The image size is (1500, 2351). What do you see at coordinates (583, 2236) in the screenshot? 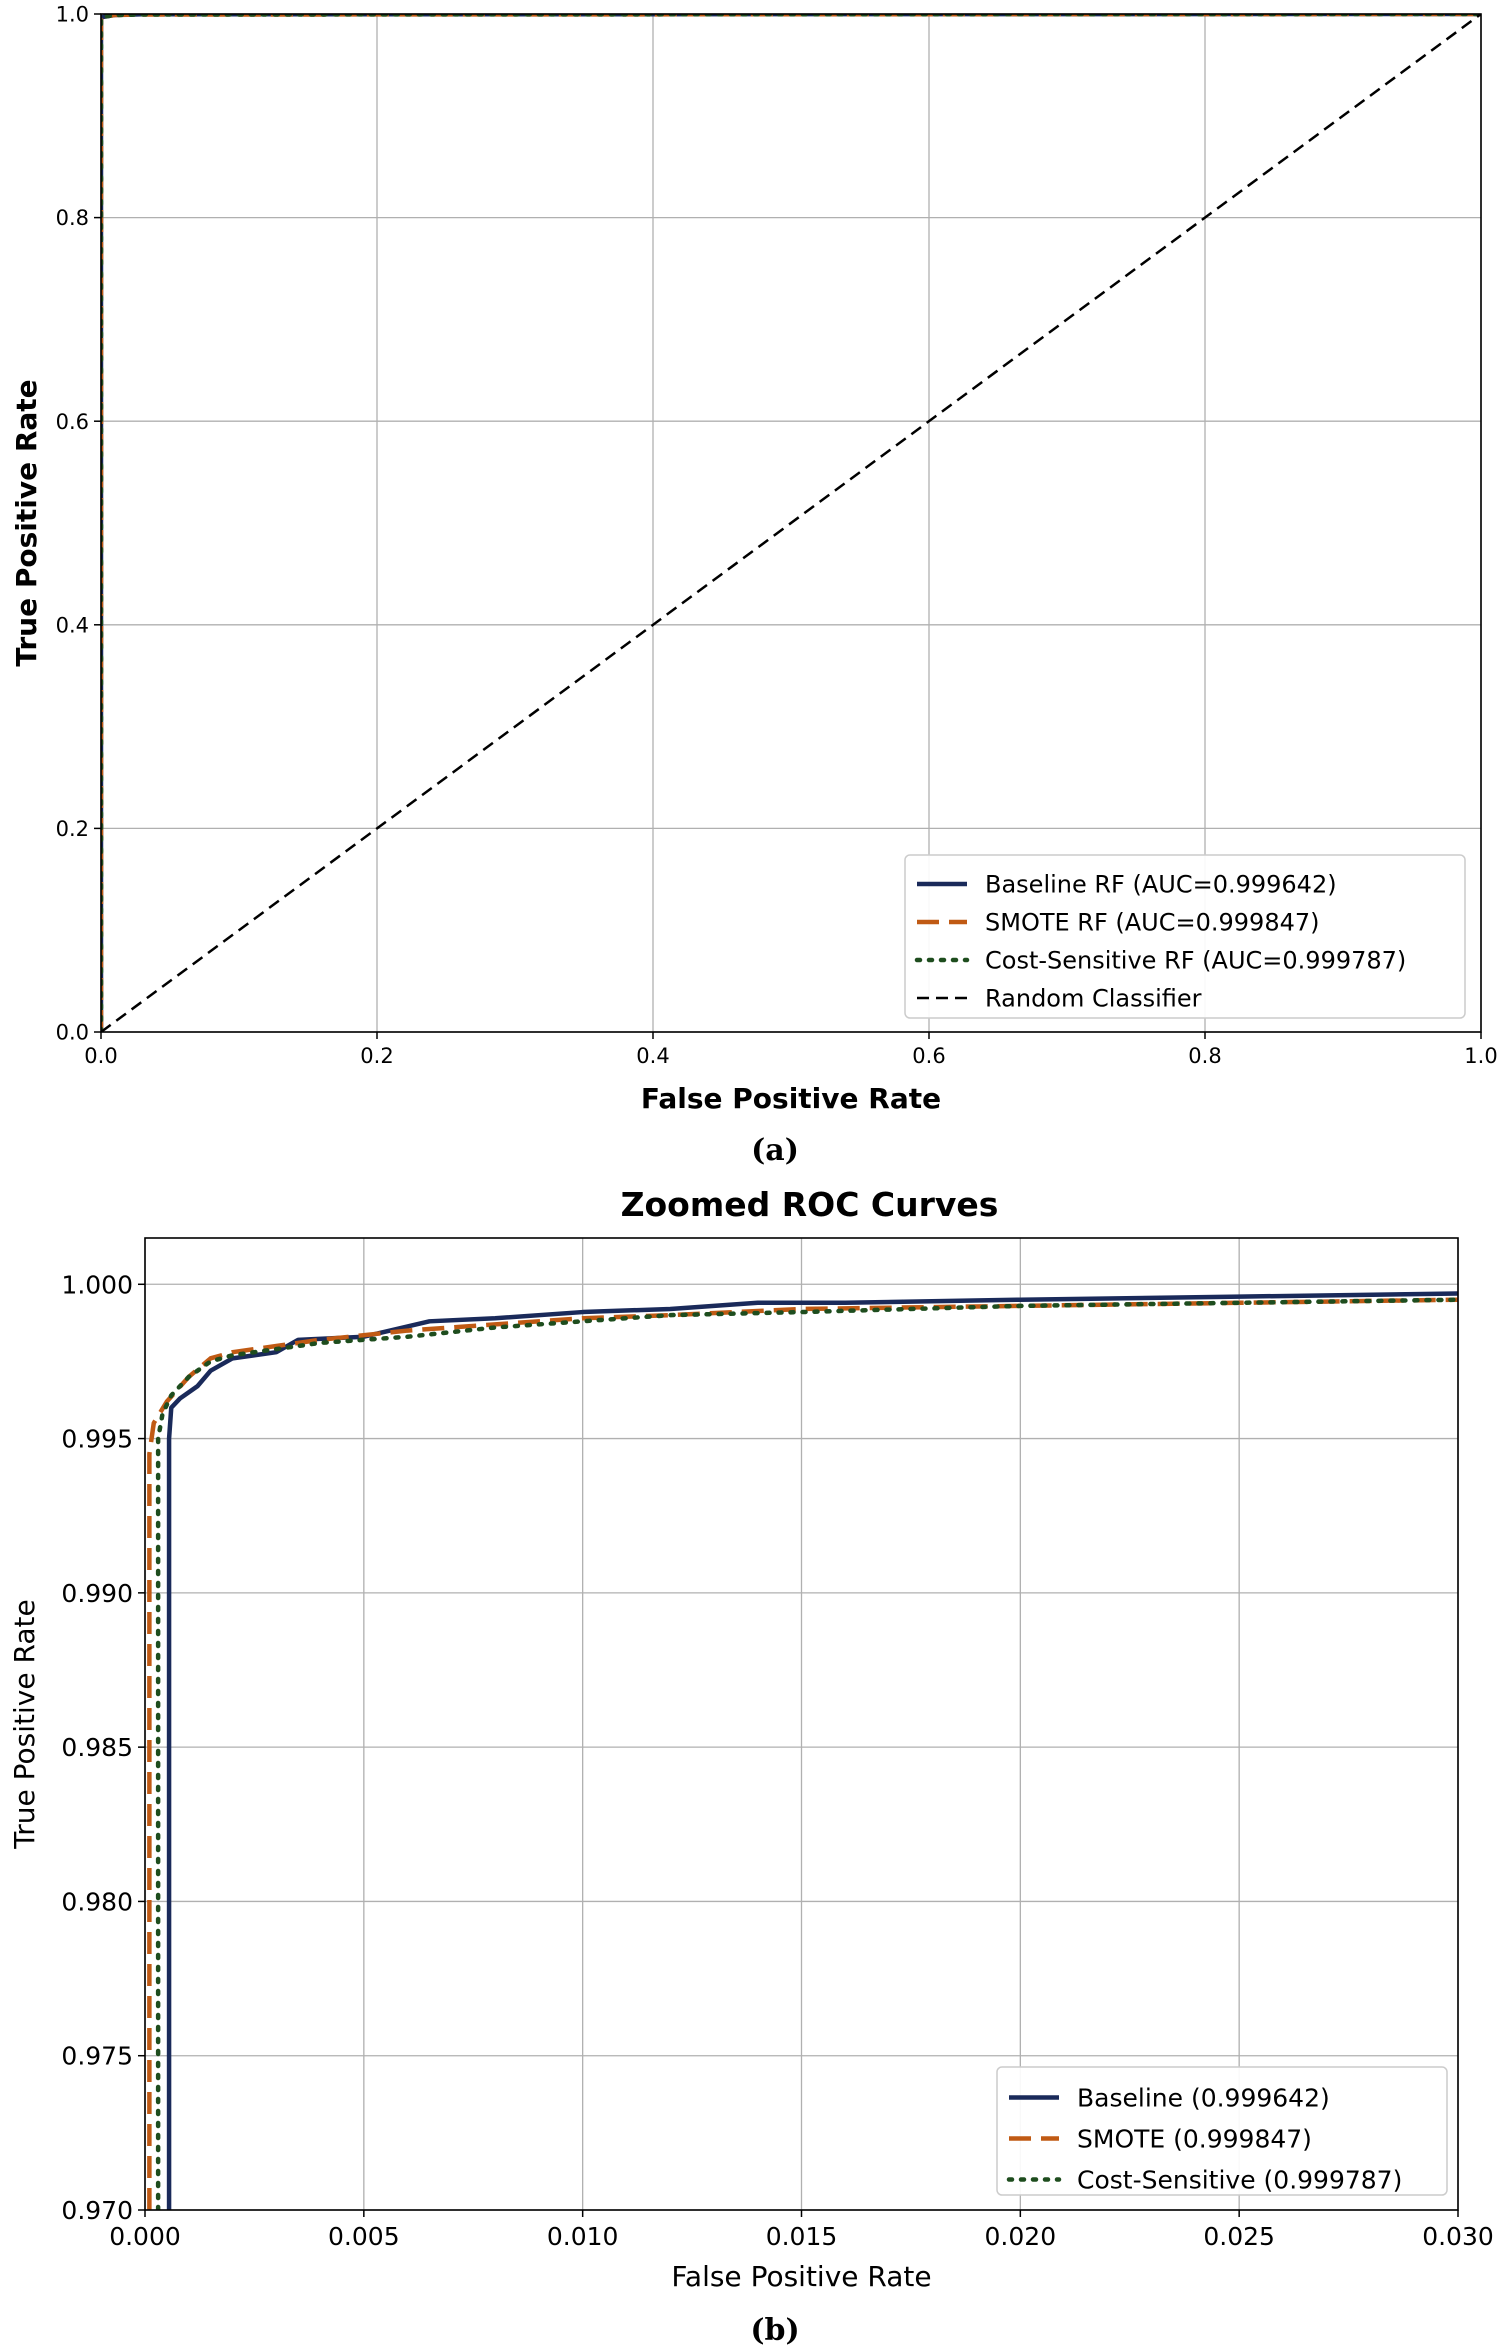
I see `x-tick-label: 0.010` at bounding box center [583, 2236].